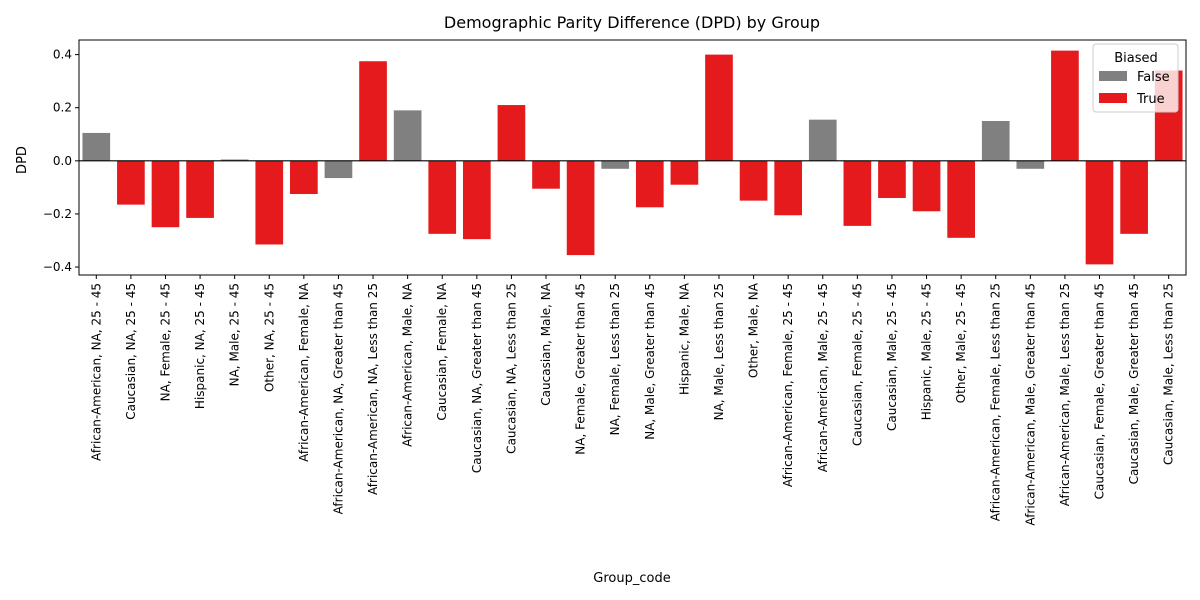 This screenshot has width=1200, height=600. What do you see at coordinates (857, 364) in the screenshot?
I see `x-tick-label: Caucasian, Female, 25 - 45` at bounding box center [857, 364].